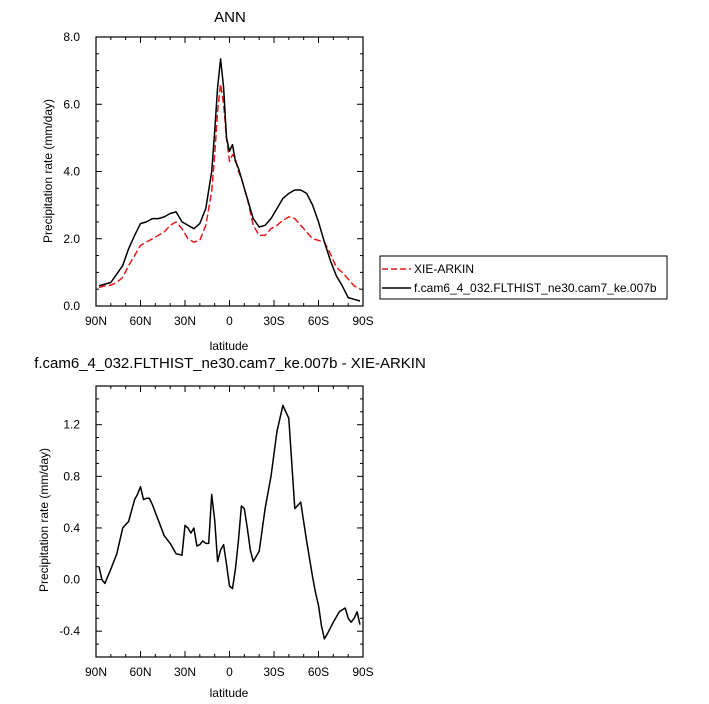 The width and height of the screenshot is (709, 704). What do you see at coordinates (229, 693) in the screenshot?
I see `bottom-x-axis-label: latitude` at bounding box center [229, 693].